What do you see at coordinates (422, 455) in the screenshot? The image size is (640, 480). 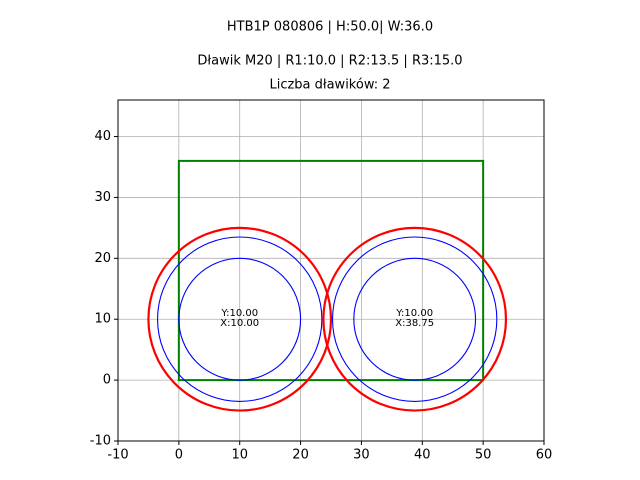 I see `x-tick-label: 40` at bounding box center [422, 455].